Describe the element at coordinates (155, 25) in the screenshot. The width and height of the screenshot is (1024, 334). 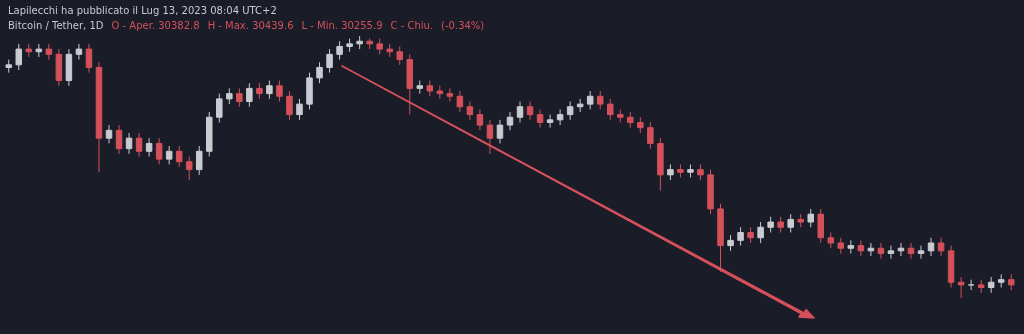
I see `text: O - Aper. 30382.8` at that location.